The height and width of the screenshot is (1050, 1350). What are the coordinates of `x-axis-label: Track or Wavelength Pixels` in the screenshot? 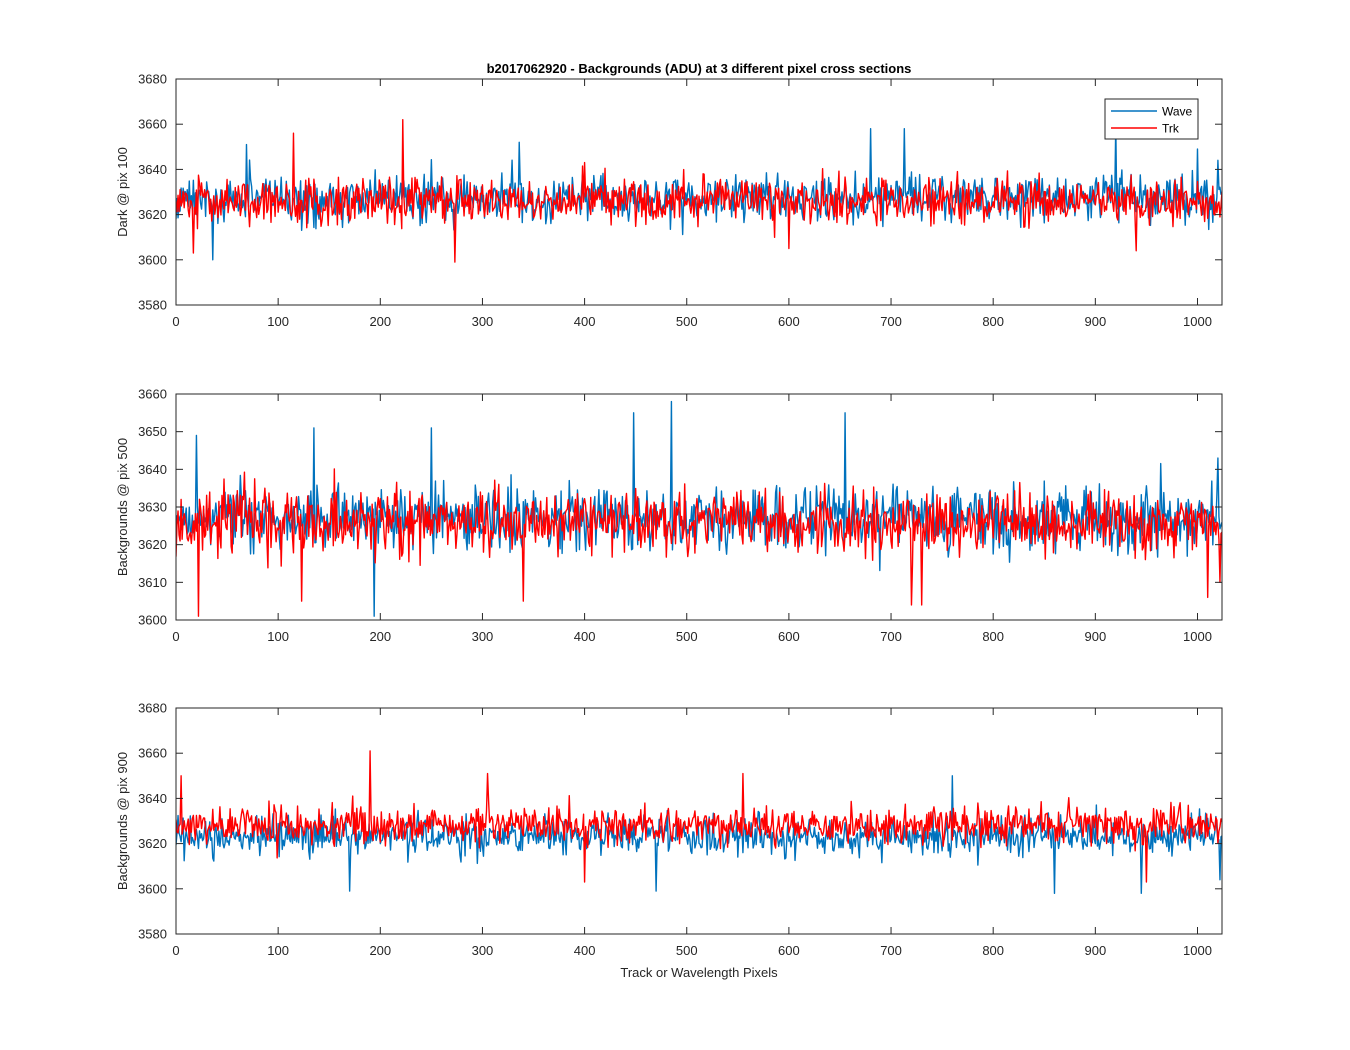 It's located at (699, 972).